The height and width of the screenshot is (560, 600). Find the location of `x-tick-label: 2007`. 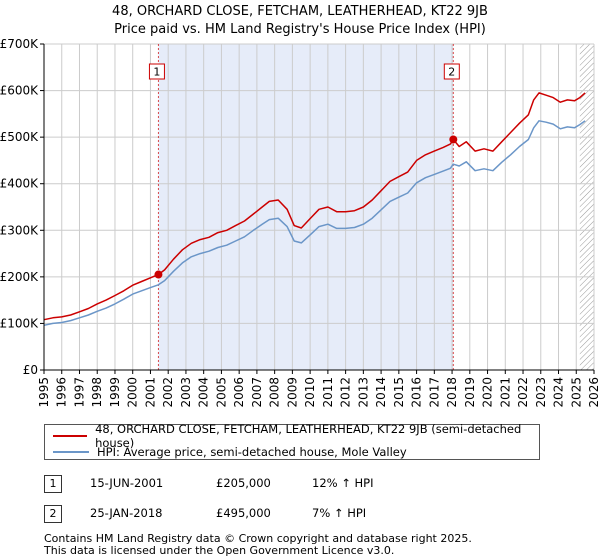

x-tick-label: 2007 is located at coordinates (257, 392).